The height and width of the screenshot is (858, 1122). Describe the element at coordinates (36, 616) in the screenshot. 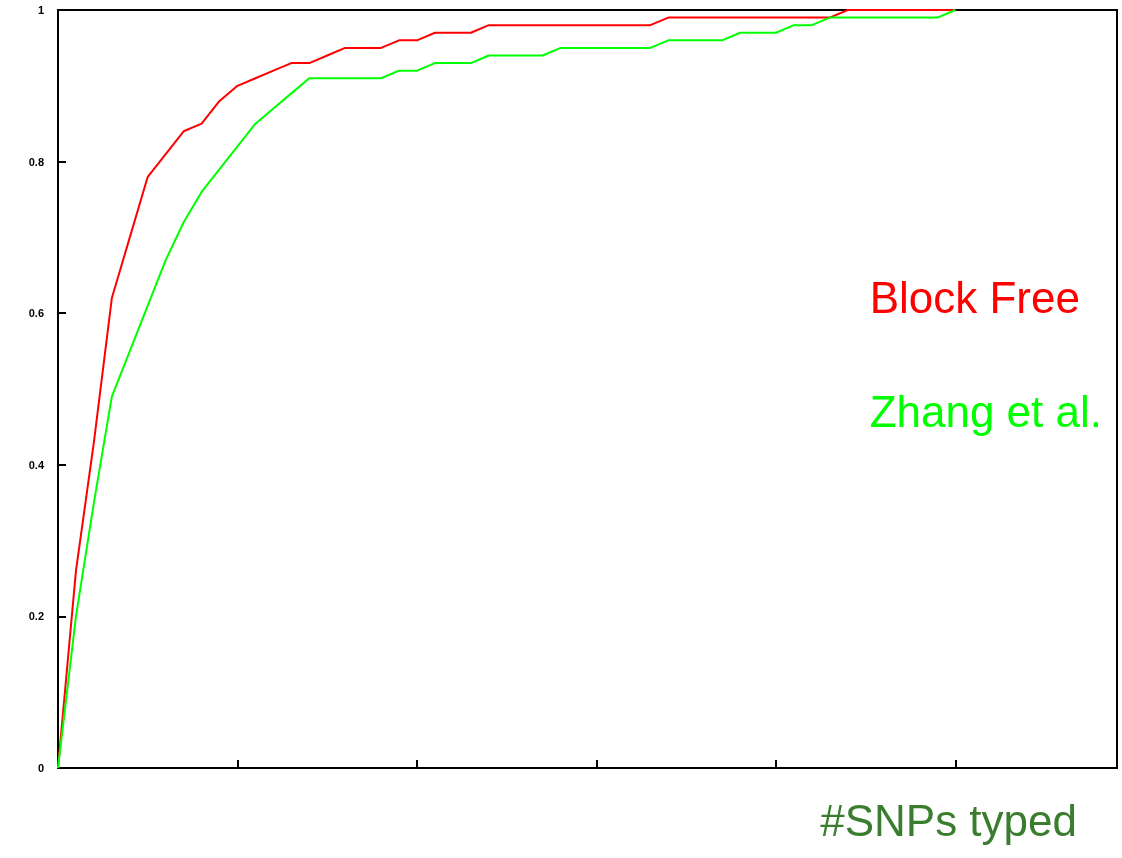

I see `y-tick-label: 0.2` at that location.